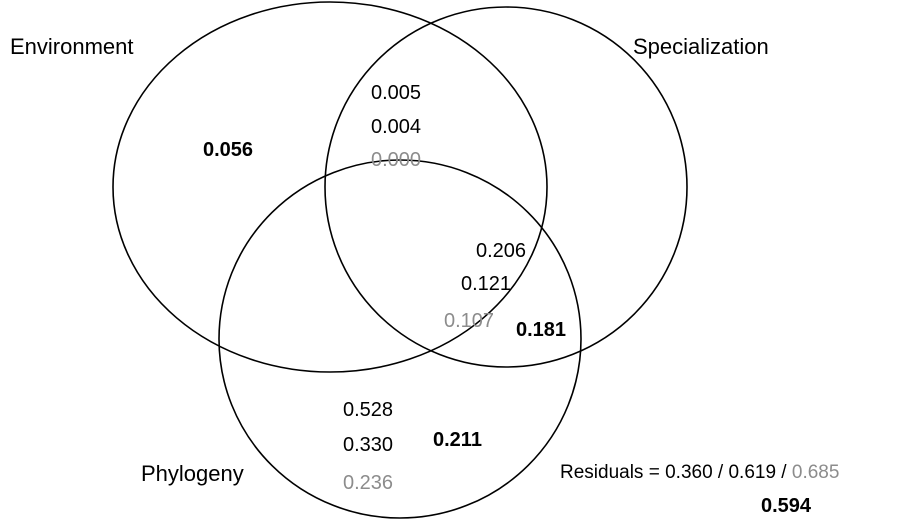  Describe the element at coordinates (396, 160) in the screenshot. I see `env-spec-value-3: 0.000` at that location.